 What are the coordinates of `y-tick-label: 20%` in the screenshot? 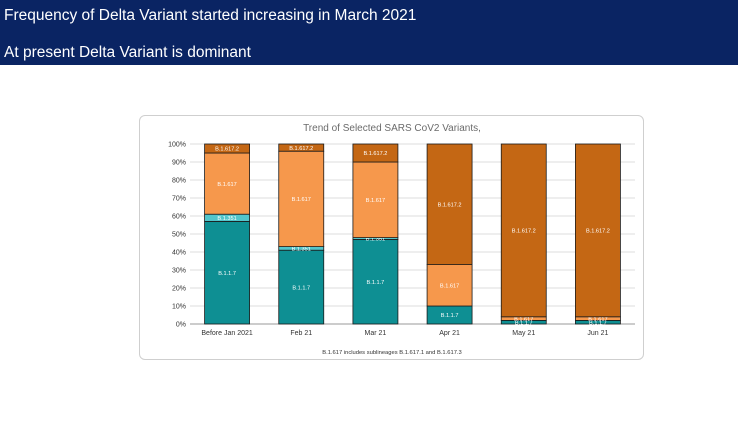 It's located at (179, 289).